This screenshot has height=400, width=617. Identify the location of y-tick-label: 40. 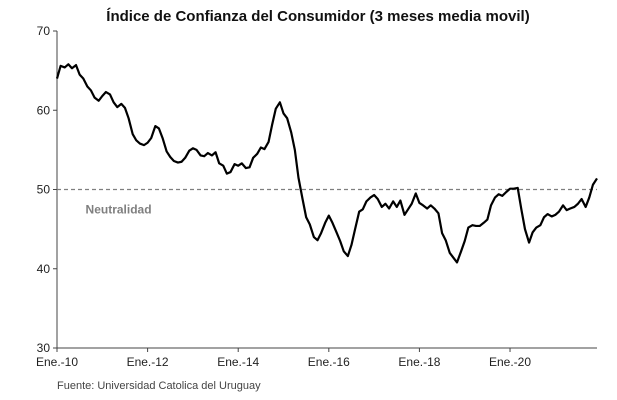
(44, 269).